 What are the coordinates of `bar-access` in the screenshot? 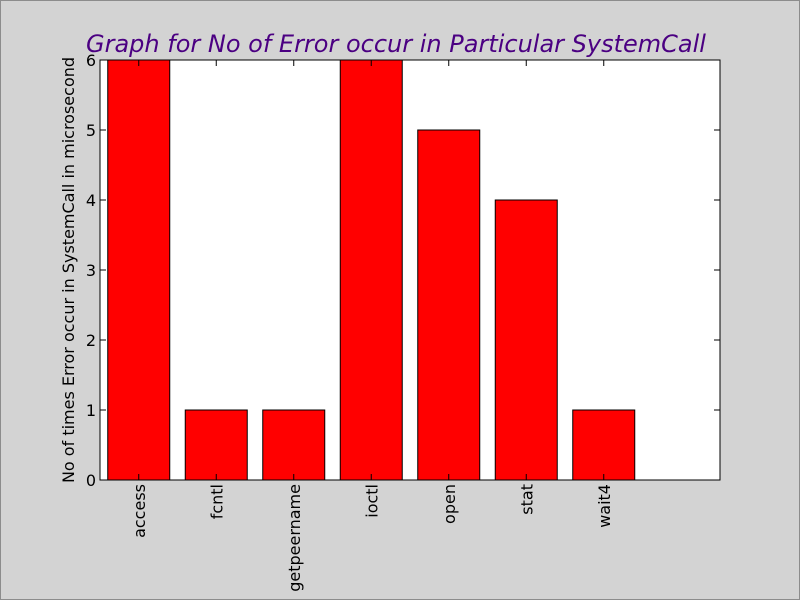 It's located at (139, 270).